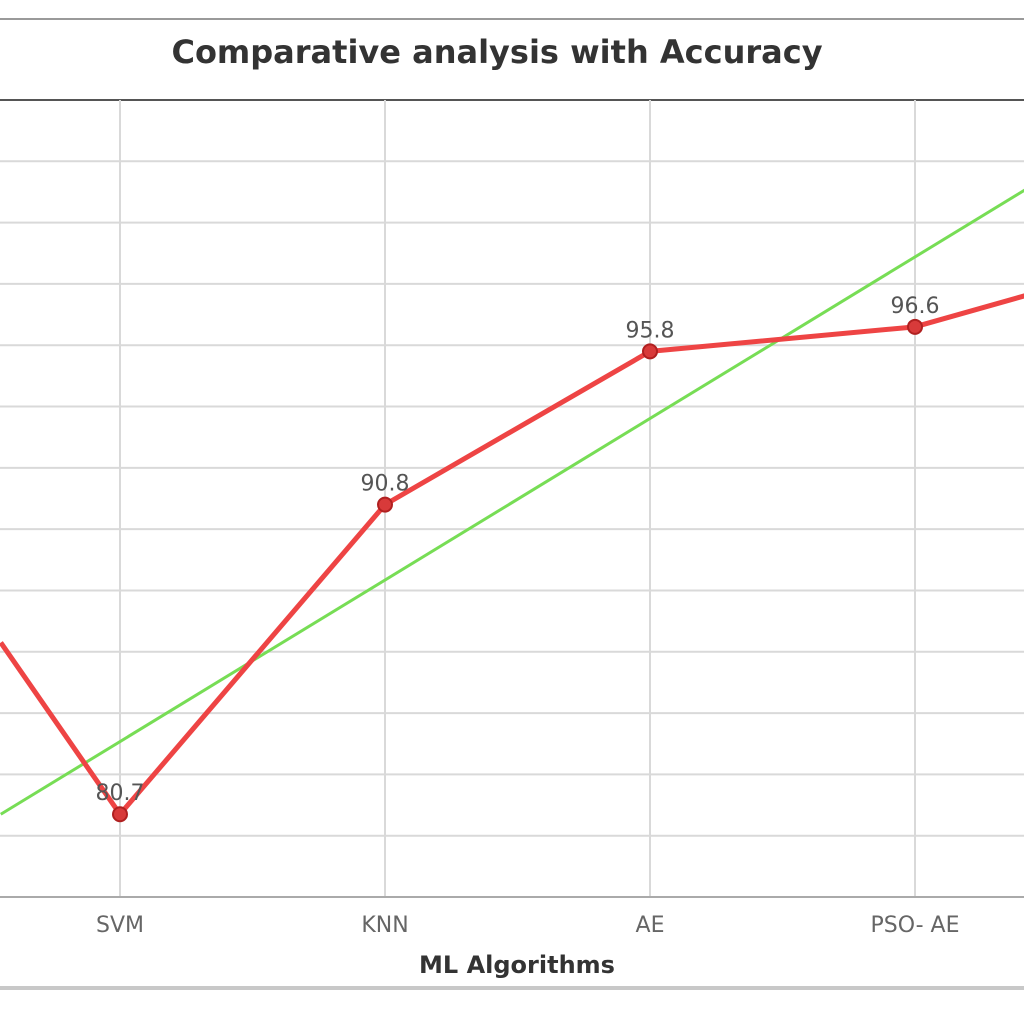  Describe the element at coordinates (650, 925) in the screenshot. I see `x-tick-label: AE` at that location.